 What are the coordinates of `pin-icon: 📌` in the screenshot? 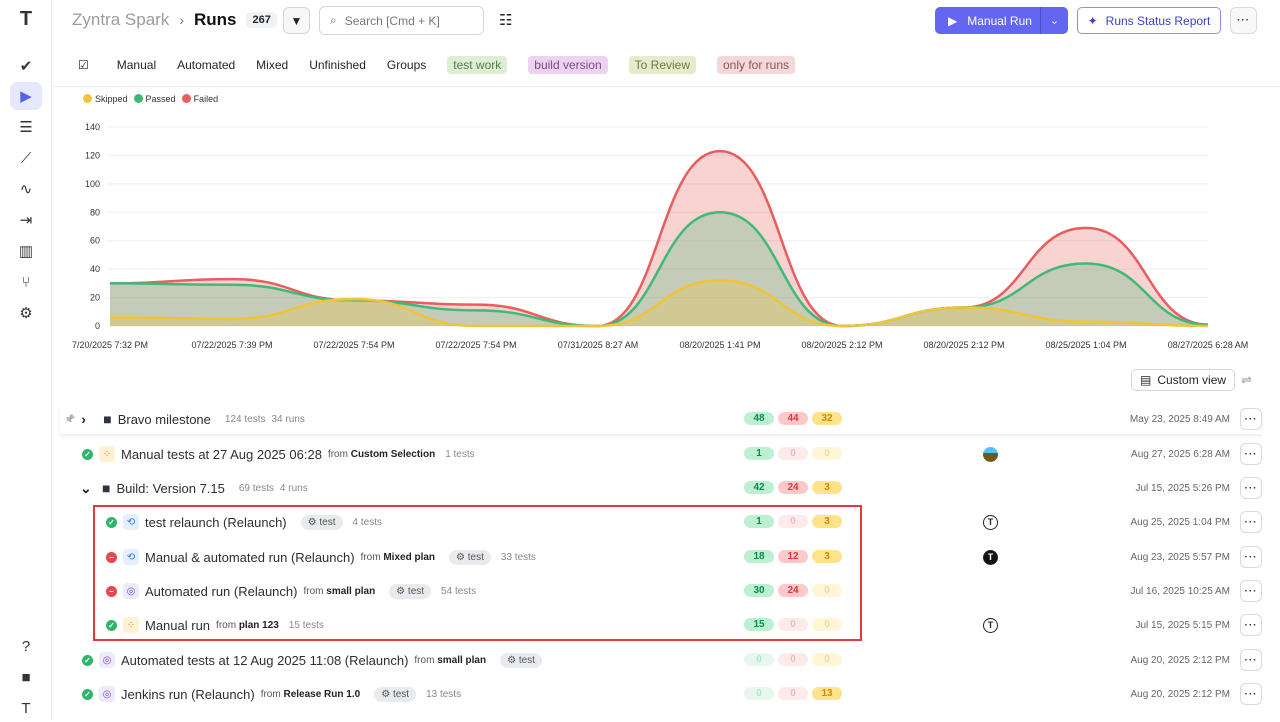 It's located at (70, 418).